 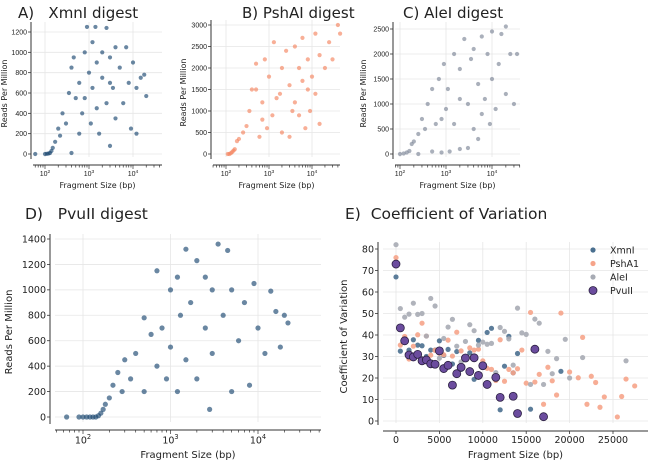 I want to click on y-tick-label: 1200, so click(x=34, y=265).